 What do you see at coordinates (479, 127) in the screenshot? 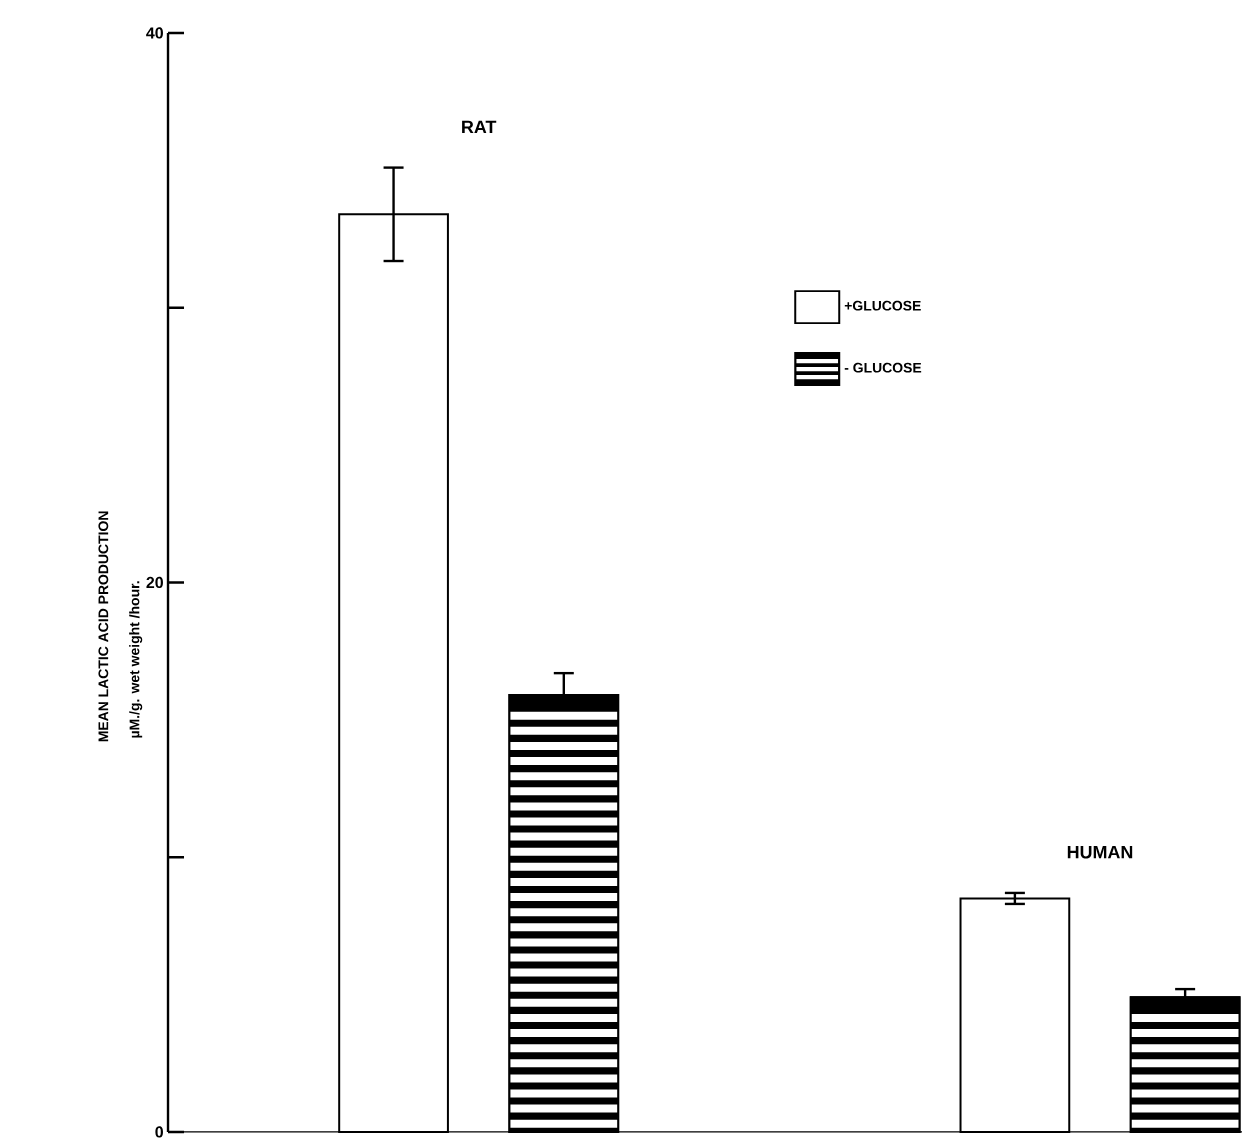
I see `x-tick-label: RAT` at bounding box center [479, 127].